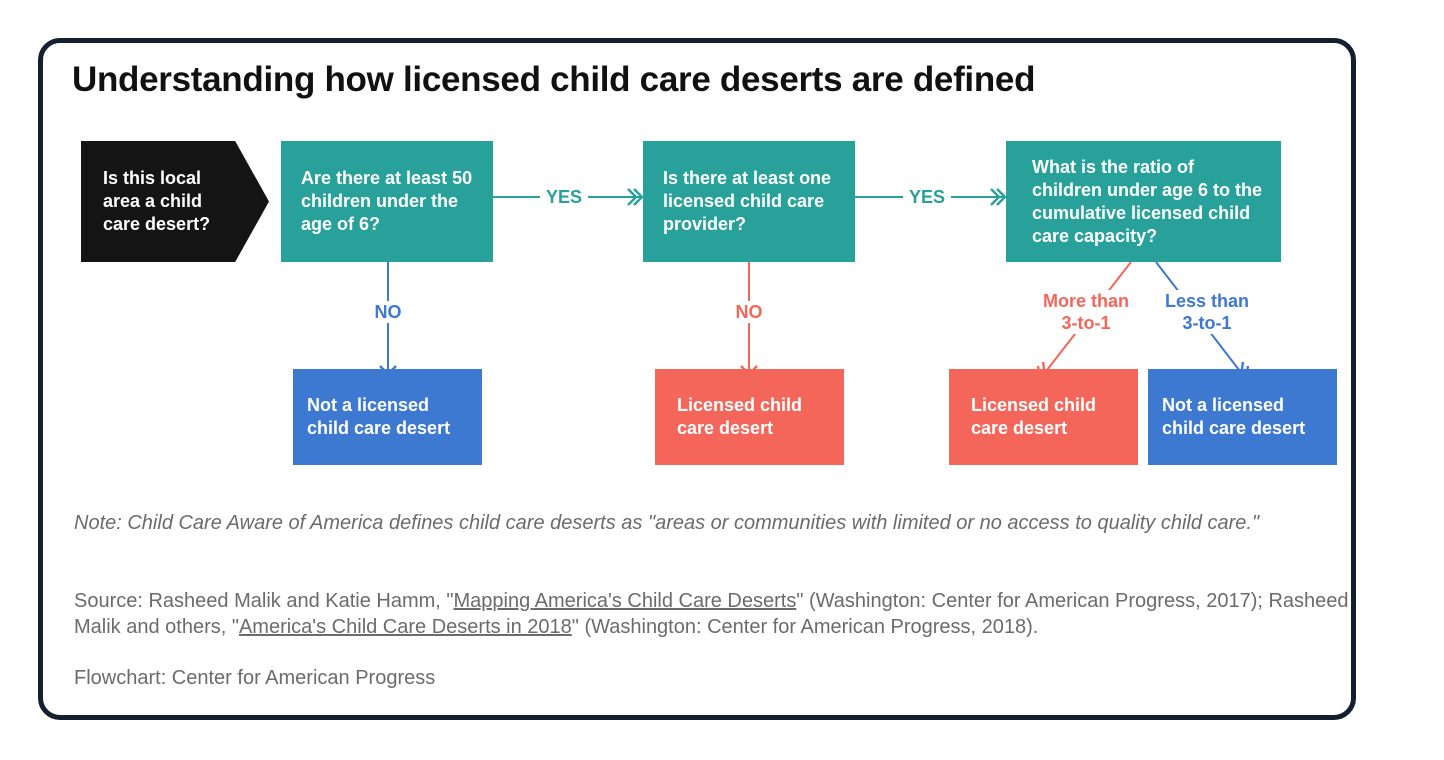  I want to click on more-than-label: More than 3-to-1, so click(1086, 312).